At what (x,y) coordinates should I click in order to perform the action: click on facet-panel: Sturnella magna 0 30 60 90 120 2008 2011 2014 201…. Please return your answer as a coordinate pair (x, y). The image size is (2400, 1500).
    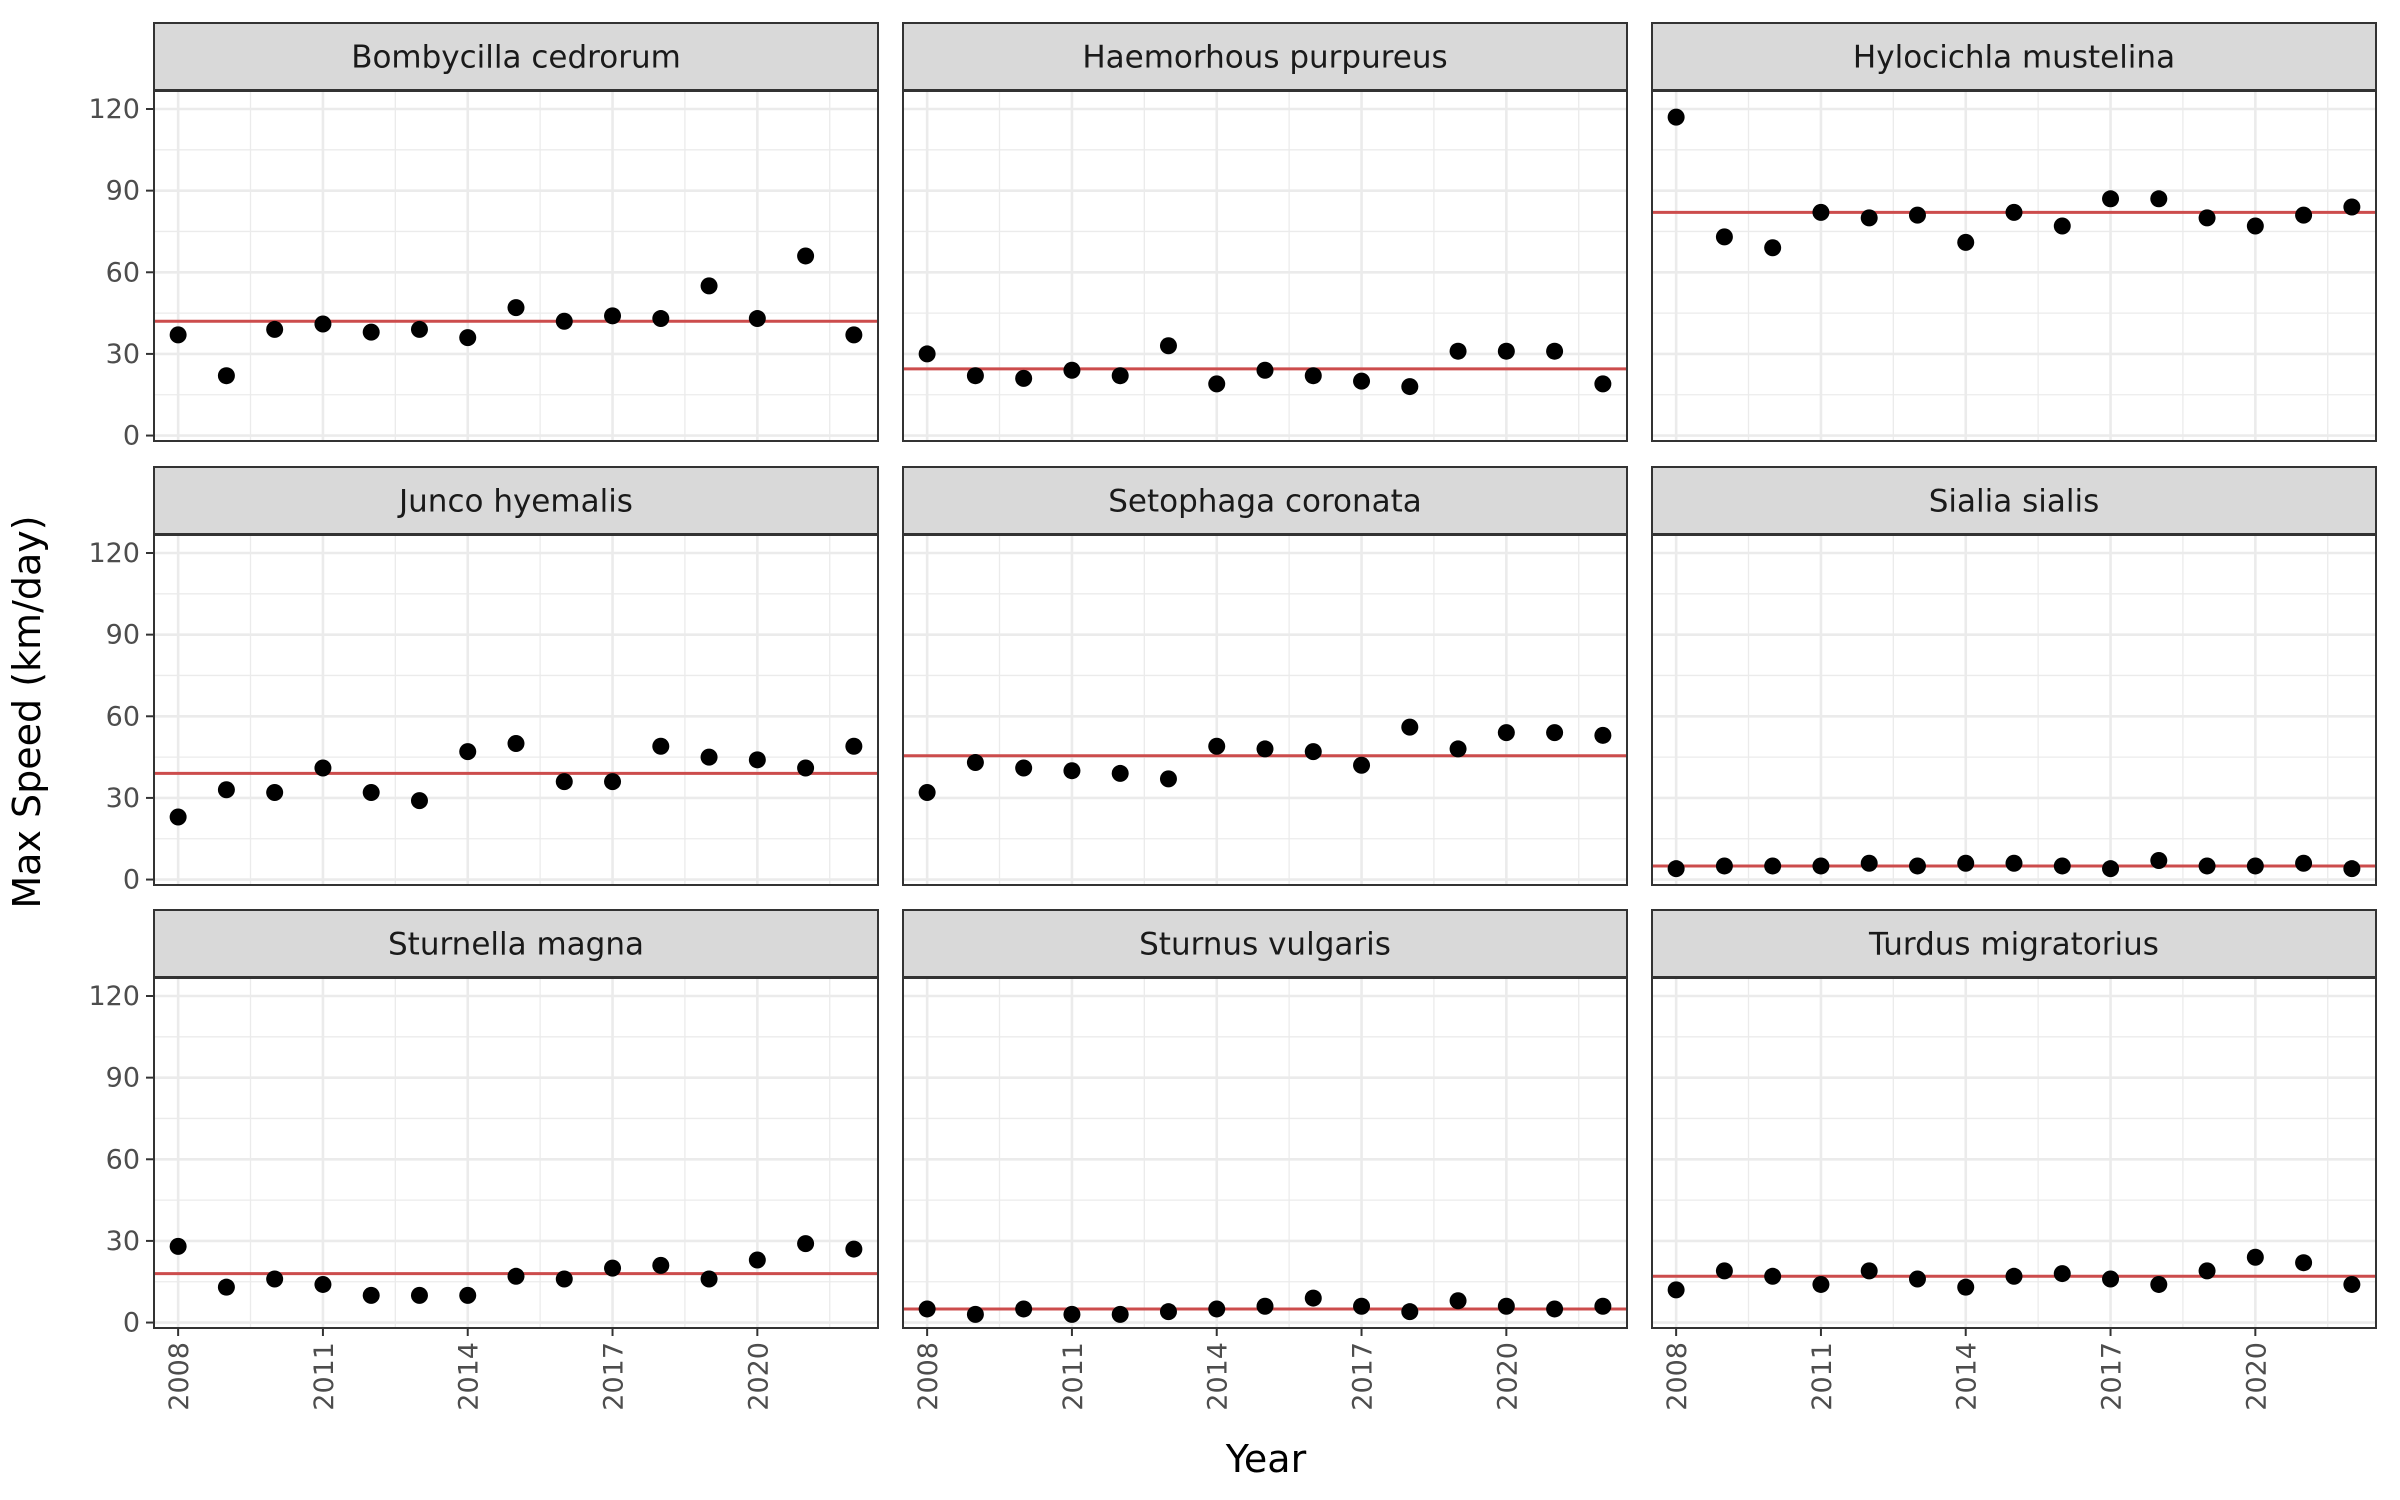
    Looking at the image, I should click on (483, 1160).